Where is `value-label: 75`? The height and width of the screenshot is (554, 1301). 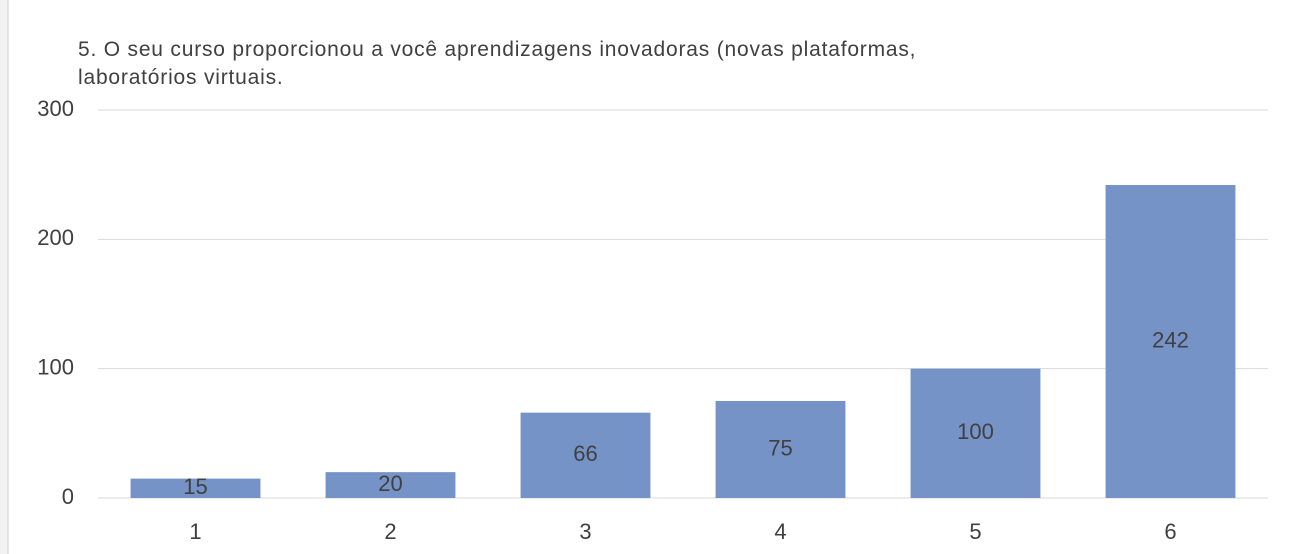 value-label: 75 is located at coordinates (780, 447).